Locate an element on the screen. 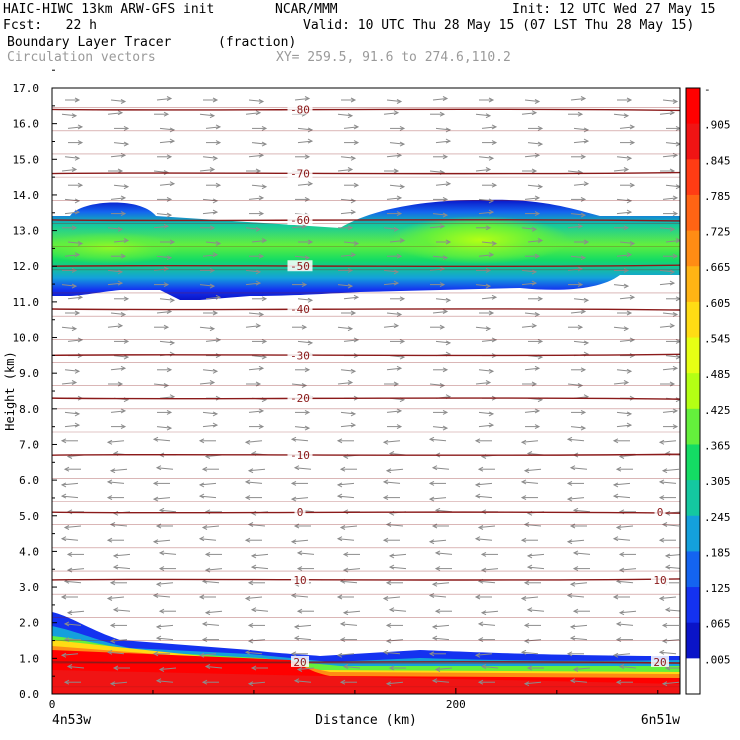 The height and width of the screenshot is (740, 740). y-tick-label: 17.0 is located at coordinates (26, 88).